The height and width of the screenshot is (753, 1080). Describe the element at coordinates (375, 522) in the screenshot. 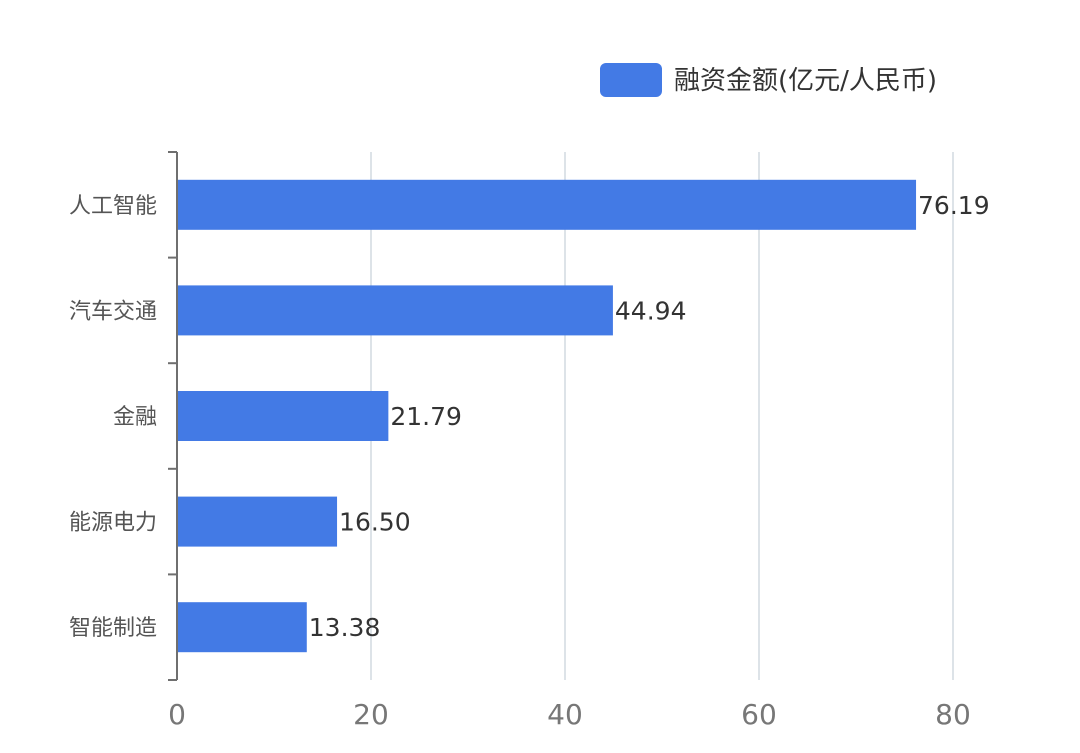

I see `value-label: 16.50` at that location.